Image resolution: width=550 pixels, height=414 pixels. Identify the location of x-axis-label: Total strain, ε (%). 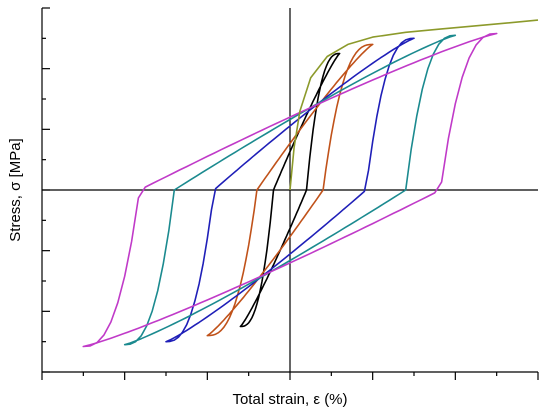
(289, 399).